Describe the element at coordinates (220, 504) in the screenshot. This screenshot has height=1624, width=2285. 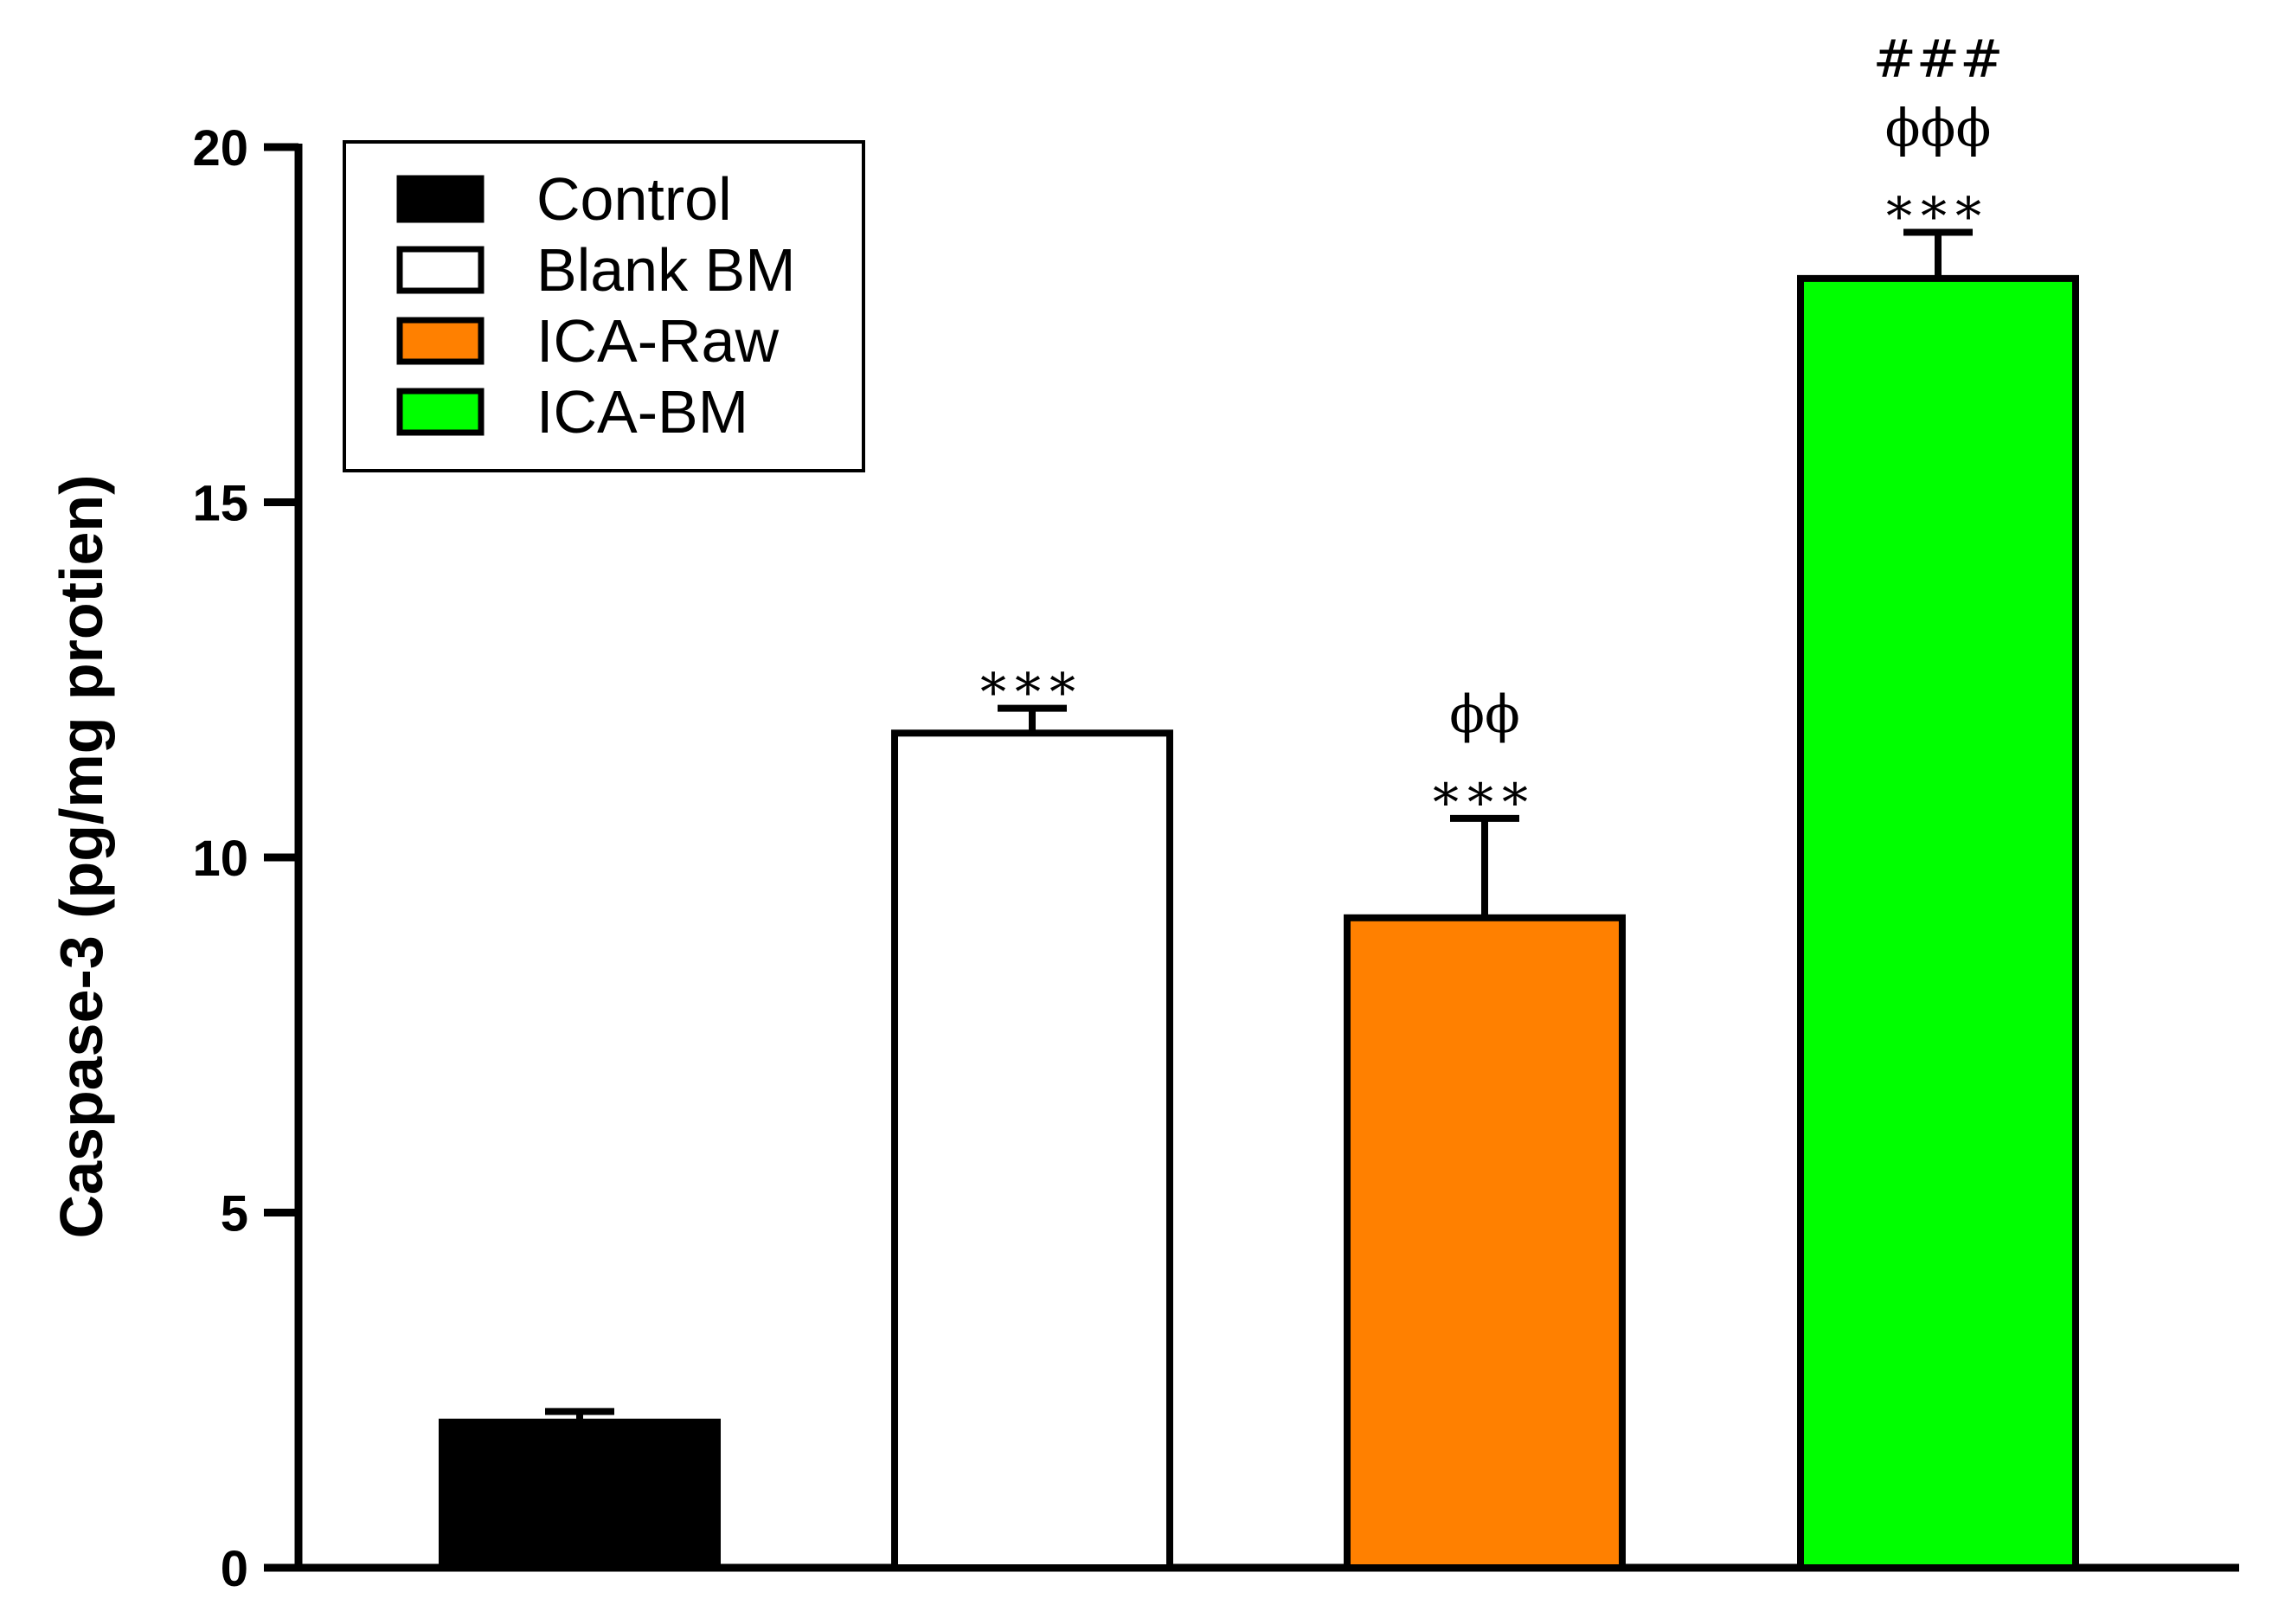
I see `y-tick-label: 15` at that location.